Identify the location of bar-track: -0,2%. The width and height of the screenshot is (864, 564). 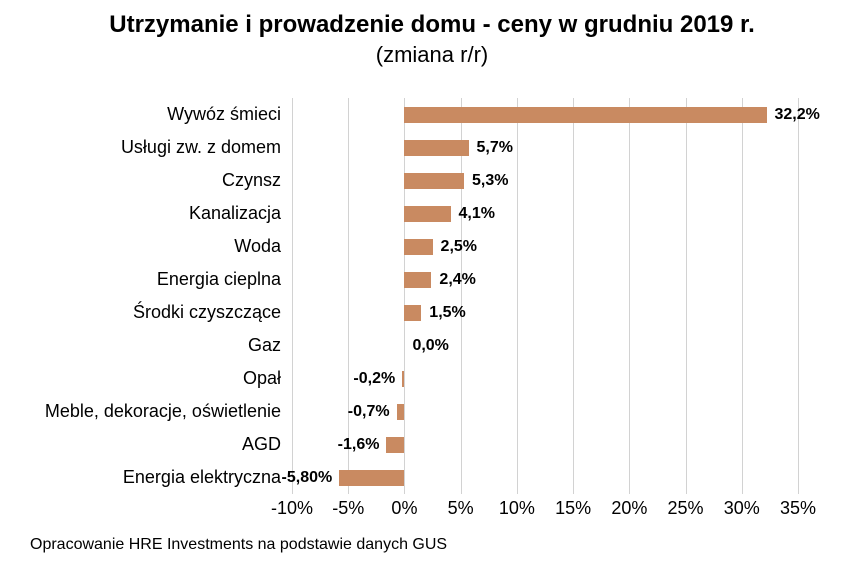
(545, 378).